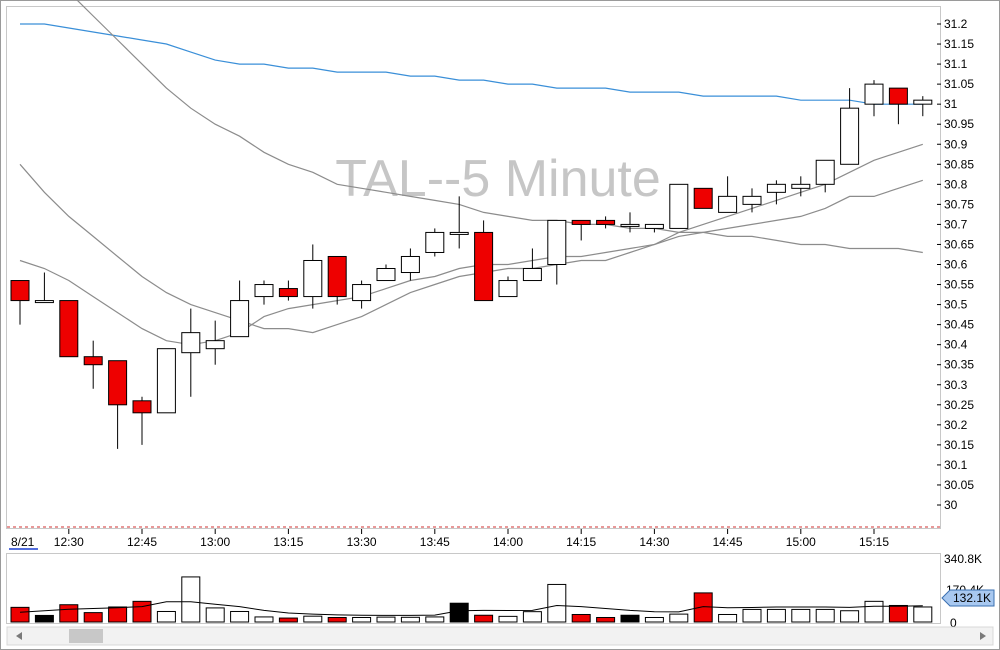 The height and width of the screenshot is (650, 1000). What do you see at coordinates (956, 425) in the screenshot?
I see `price-tick-label: 30.2` at bounding box center [956, 425].